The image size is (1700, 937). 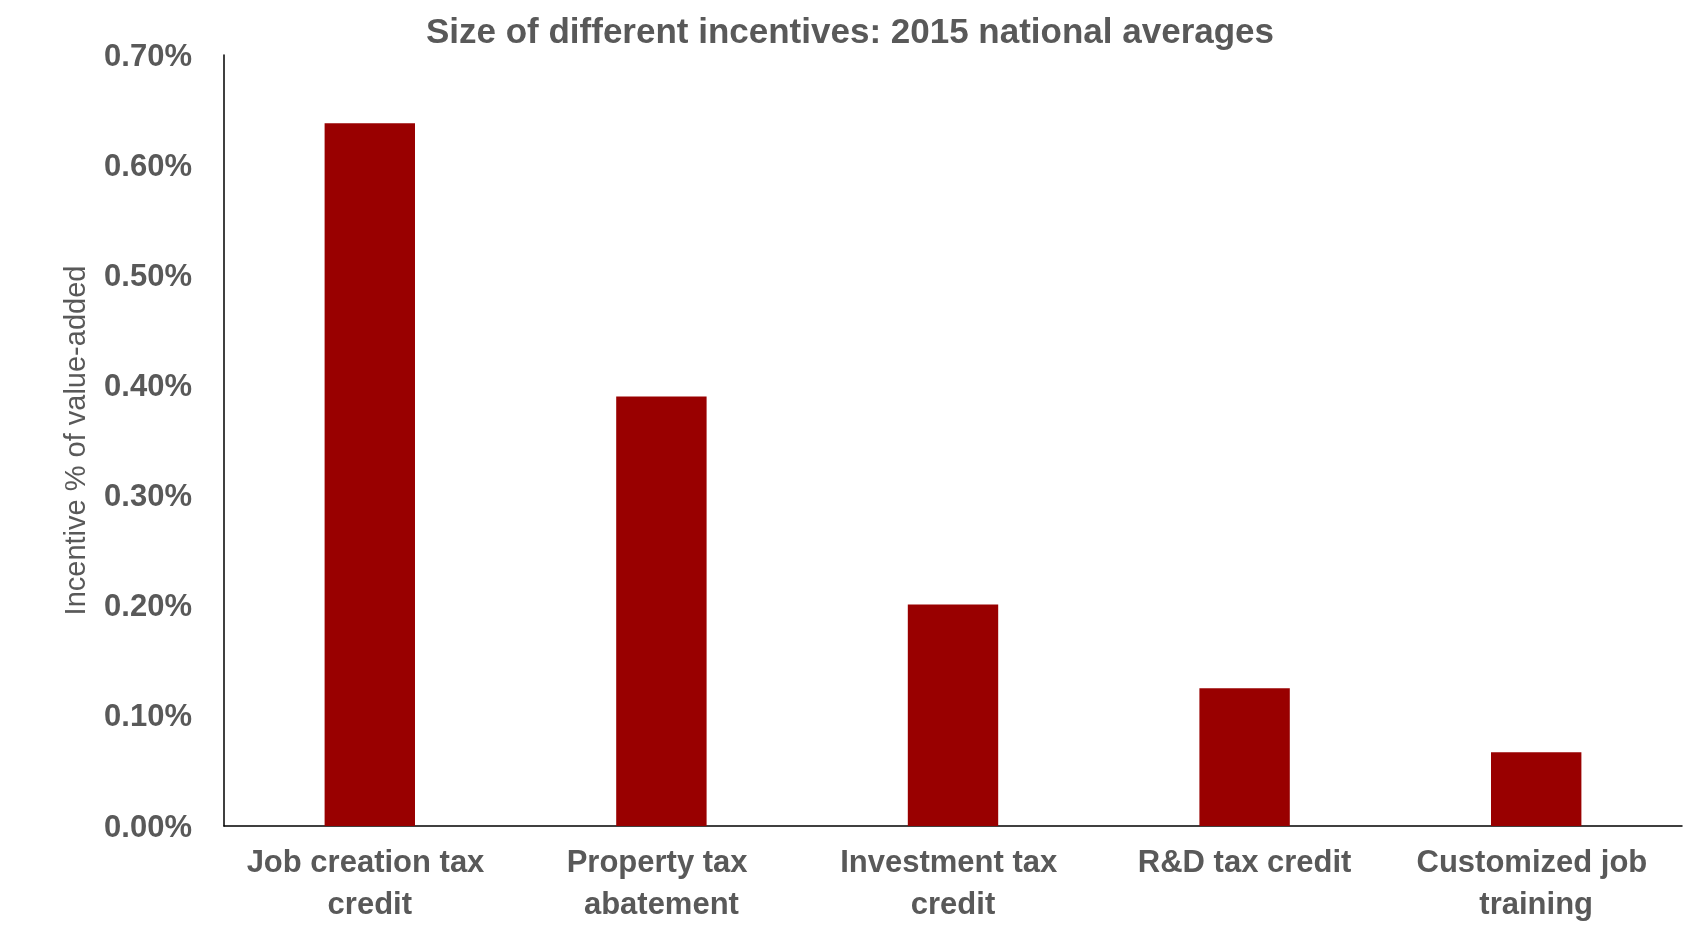 What do you see at coordinates (148, 275) in the screenshot?
I see `y-tick-label: 0.50%` at bounding box center [148, 275].